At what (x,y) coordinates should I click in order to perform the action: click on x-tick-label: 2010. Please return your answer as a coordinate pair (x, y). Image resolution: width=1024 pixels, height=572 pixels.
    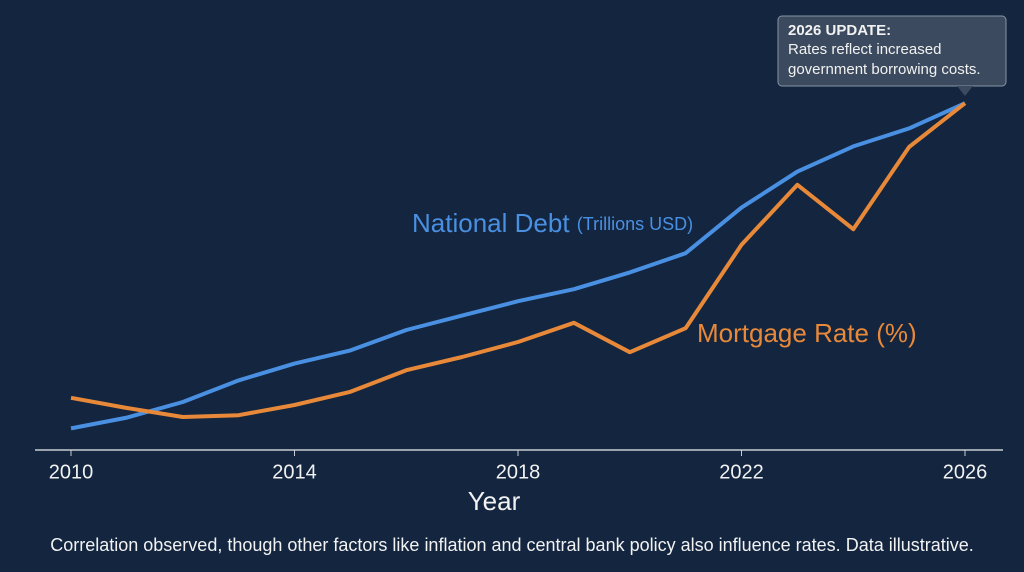
    Looking at the image, I should click on (71, 472).